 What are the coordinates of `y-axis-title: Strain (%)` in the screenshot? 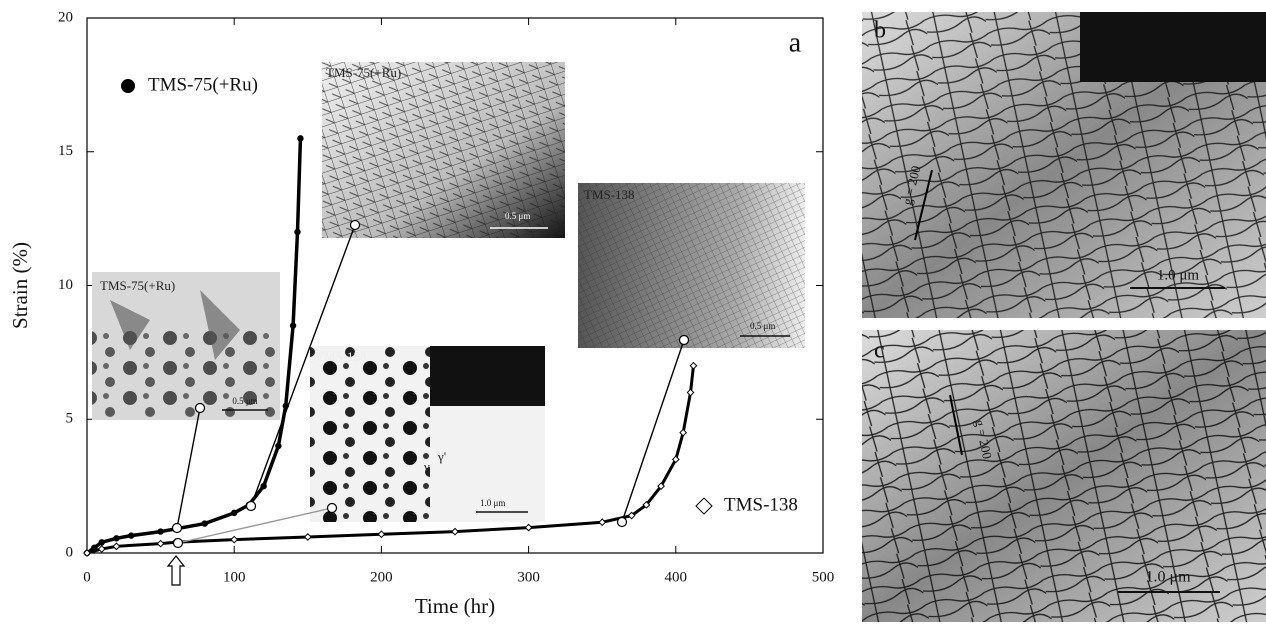 It's located at (20, 285).